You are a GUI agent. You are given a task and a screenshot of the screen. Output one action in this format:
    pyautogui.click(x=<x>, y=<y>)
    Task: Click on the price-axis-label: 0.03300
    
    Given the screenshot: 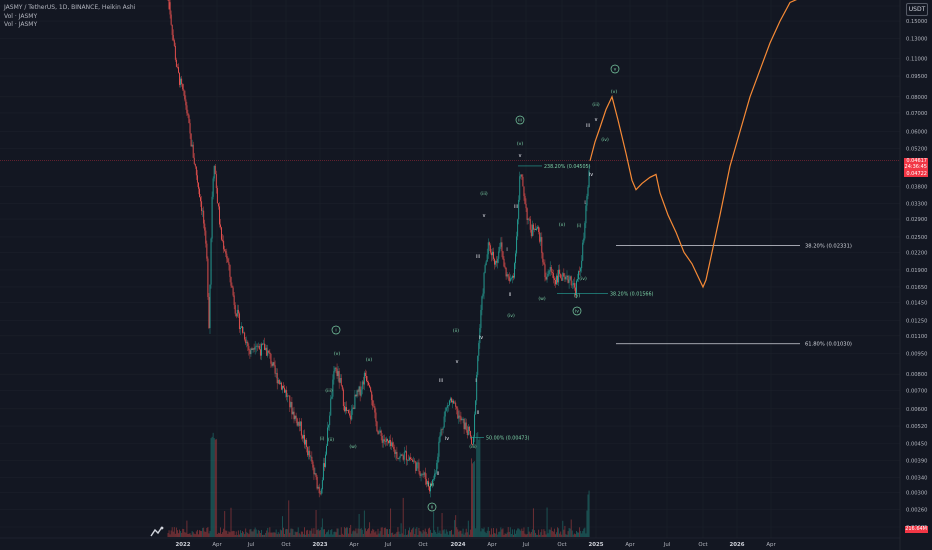 What is the action you would take?
    pyautogui.click(x=916, y=204)
    